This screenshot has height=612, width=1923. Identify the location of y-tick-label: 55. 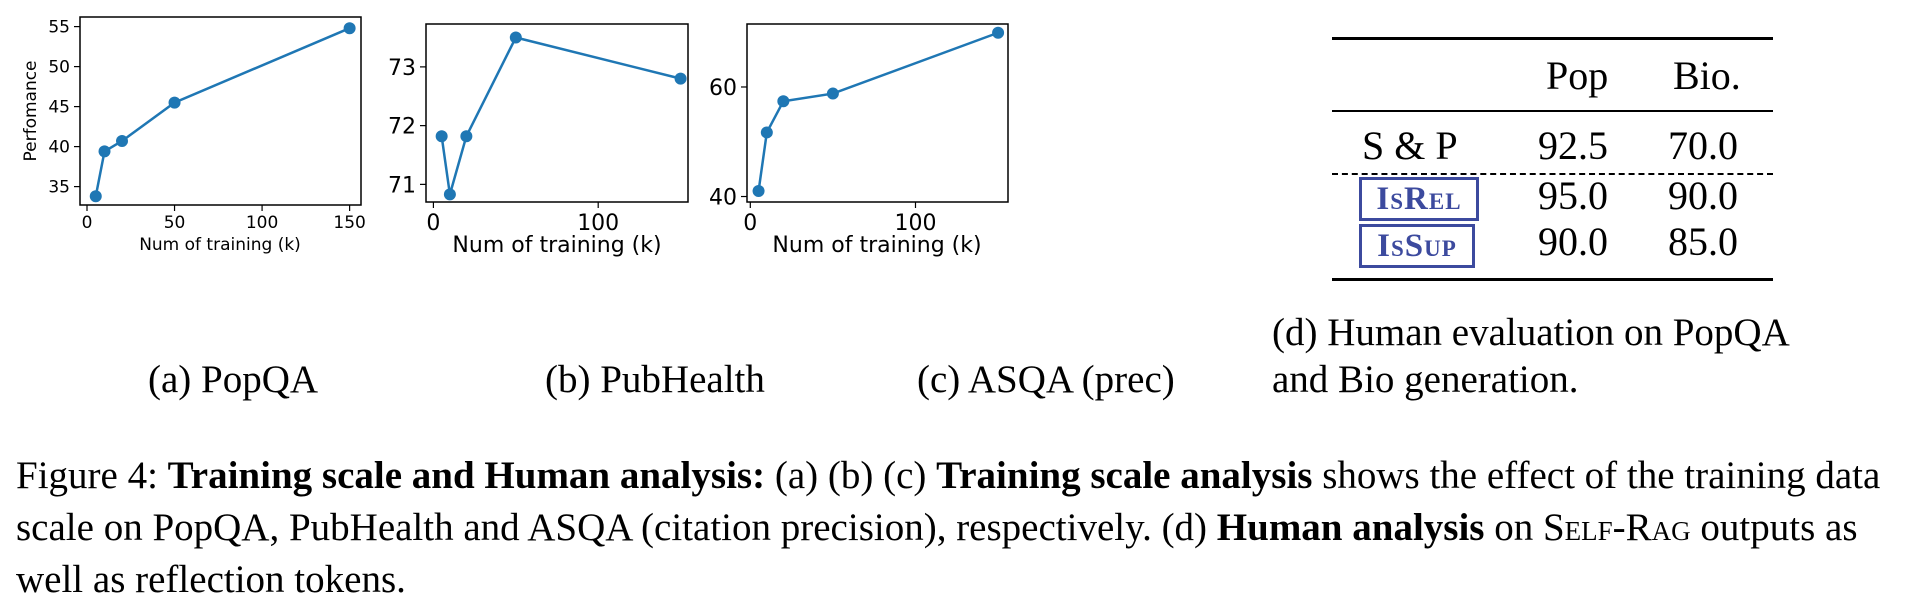
(59, 28).